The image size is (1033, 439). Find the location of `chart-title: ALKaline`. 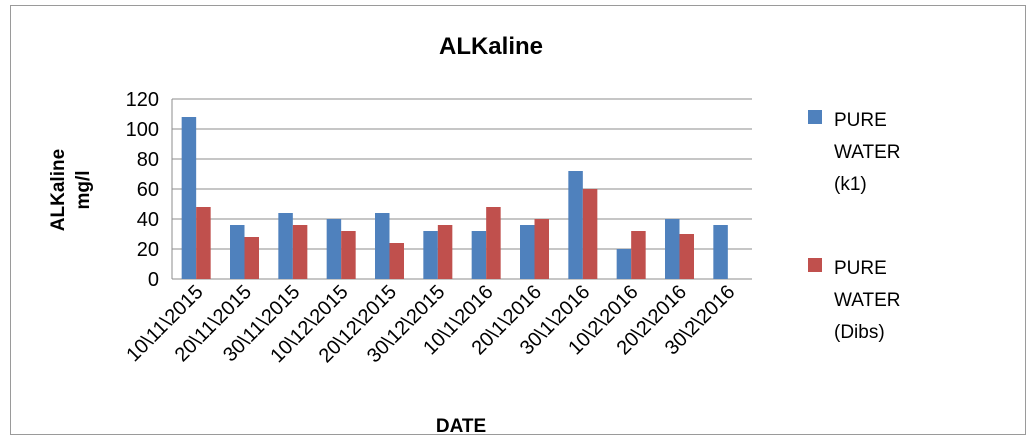

chart-title: ALKaline is located at coordinates (491, 46).